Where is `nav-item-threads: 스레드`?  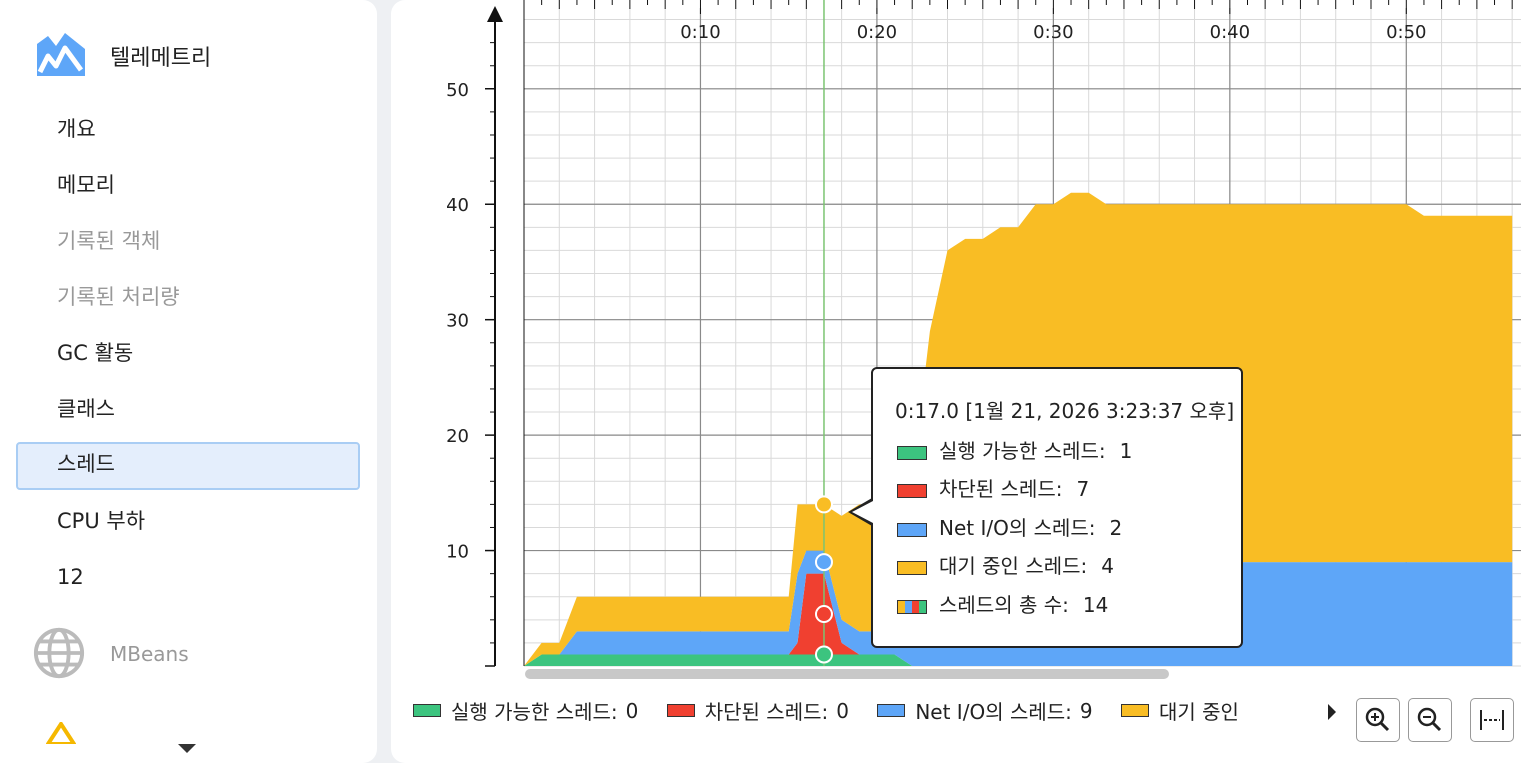
nav-item-threads: 스레드 is located at coordinates (188, 466).